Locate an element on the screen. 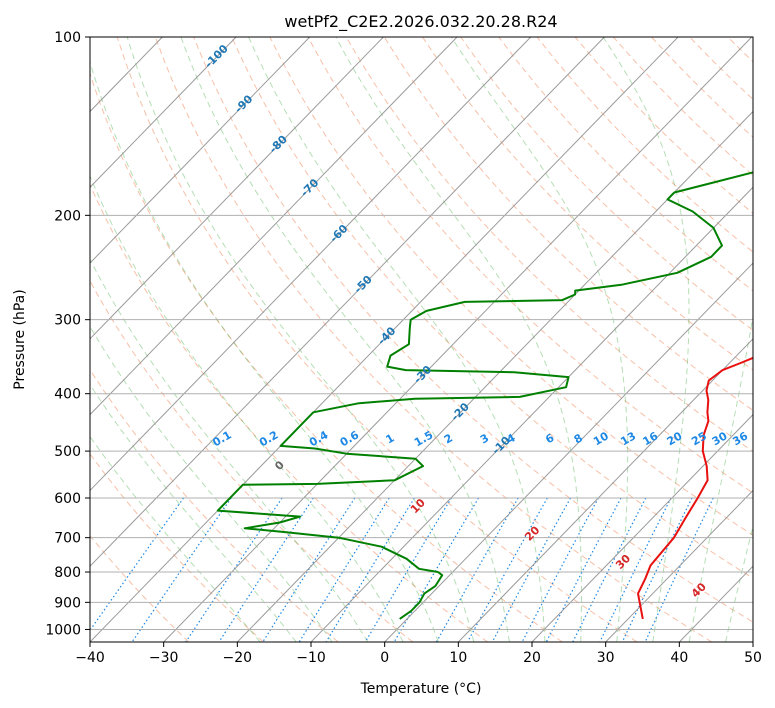  y-tick-label: 900 is located at coordinates (67, 603).